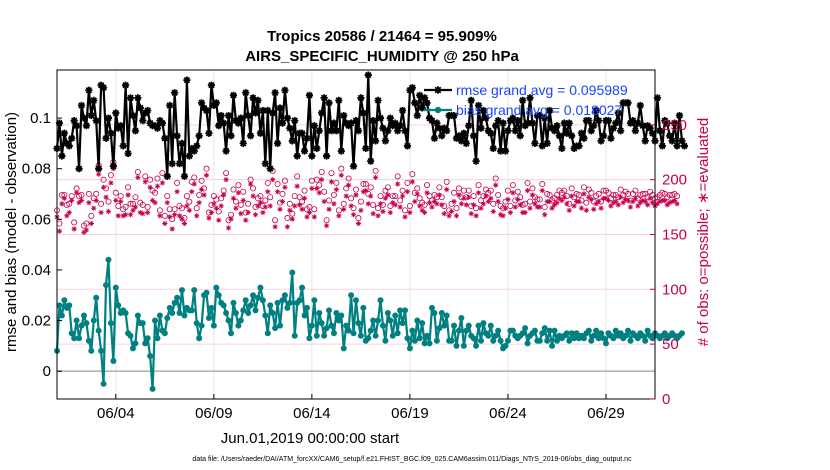  I want to click on y-tick-label: 0.02, so click(36, 321).